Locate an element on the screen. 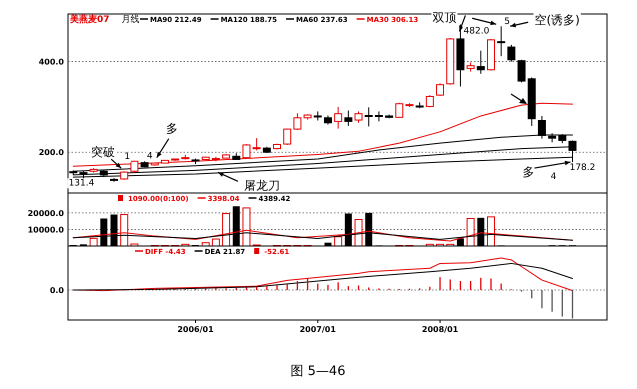  annotation: 1 is located at coordinates (127, 157).